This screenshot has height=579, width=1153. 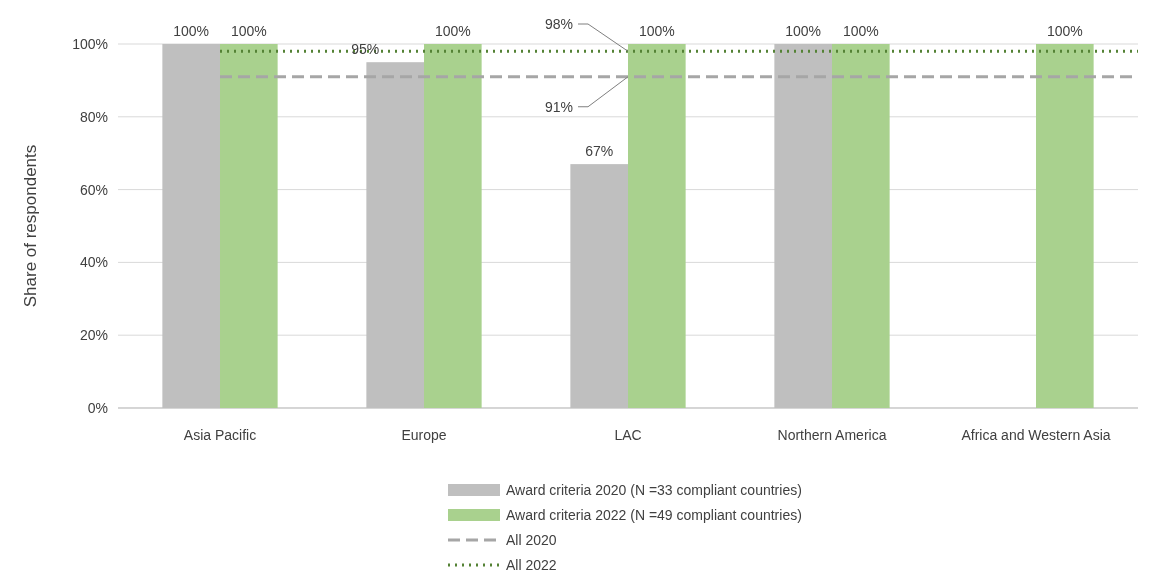 What do you see at coordinates (531, 539) in the screenshot?
I see `legend-label: All 2020` at bounding box center [531, 539].